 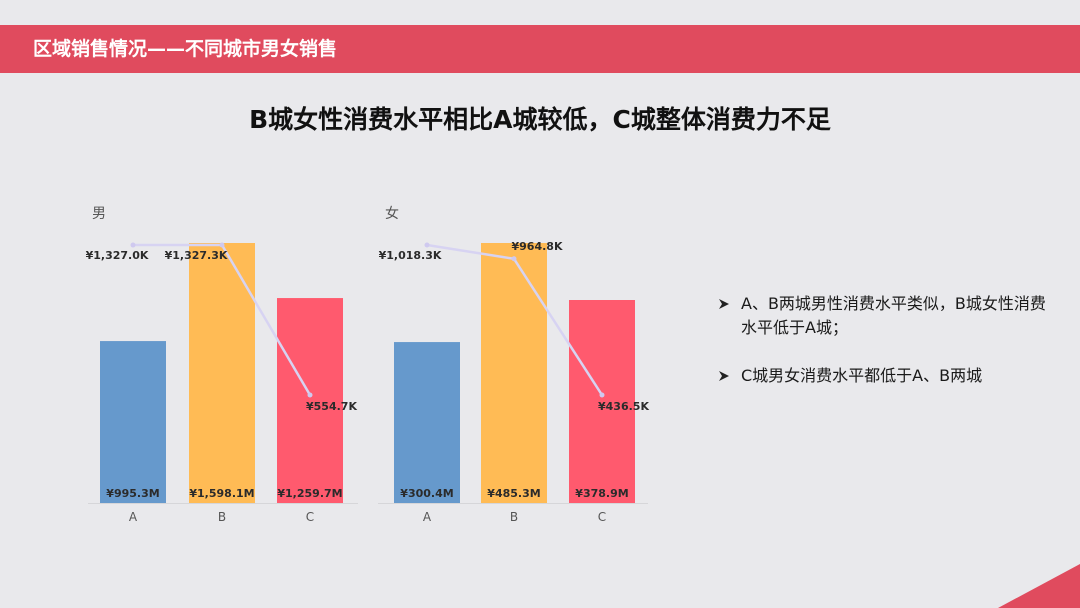 I want to click on line-value-label: ¥554.7K, so click(x=331, y=406).